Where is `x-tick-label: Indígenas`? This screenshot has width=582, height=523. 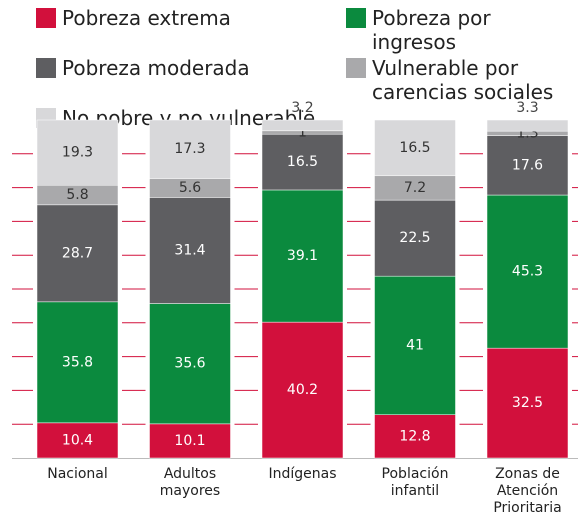
x-tick-label: Indígenas is located at coordinates (302, 474).